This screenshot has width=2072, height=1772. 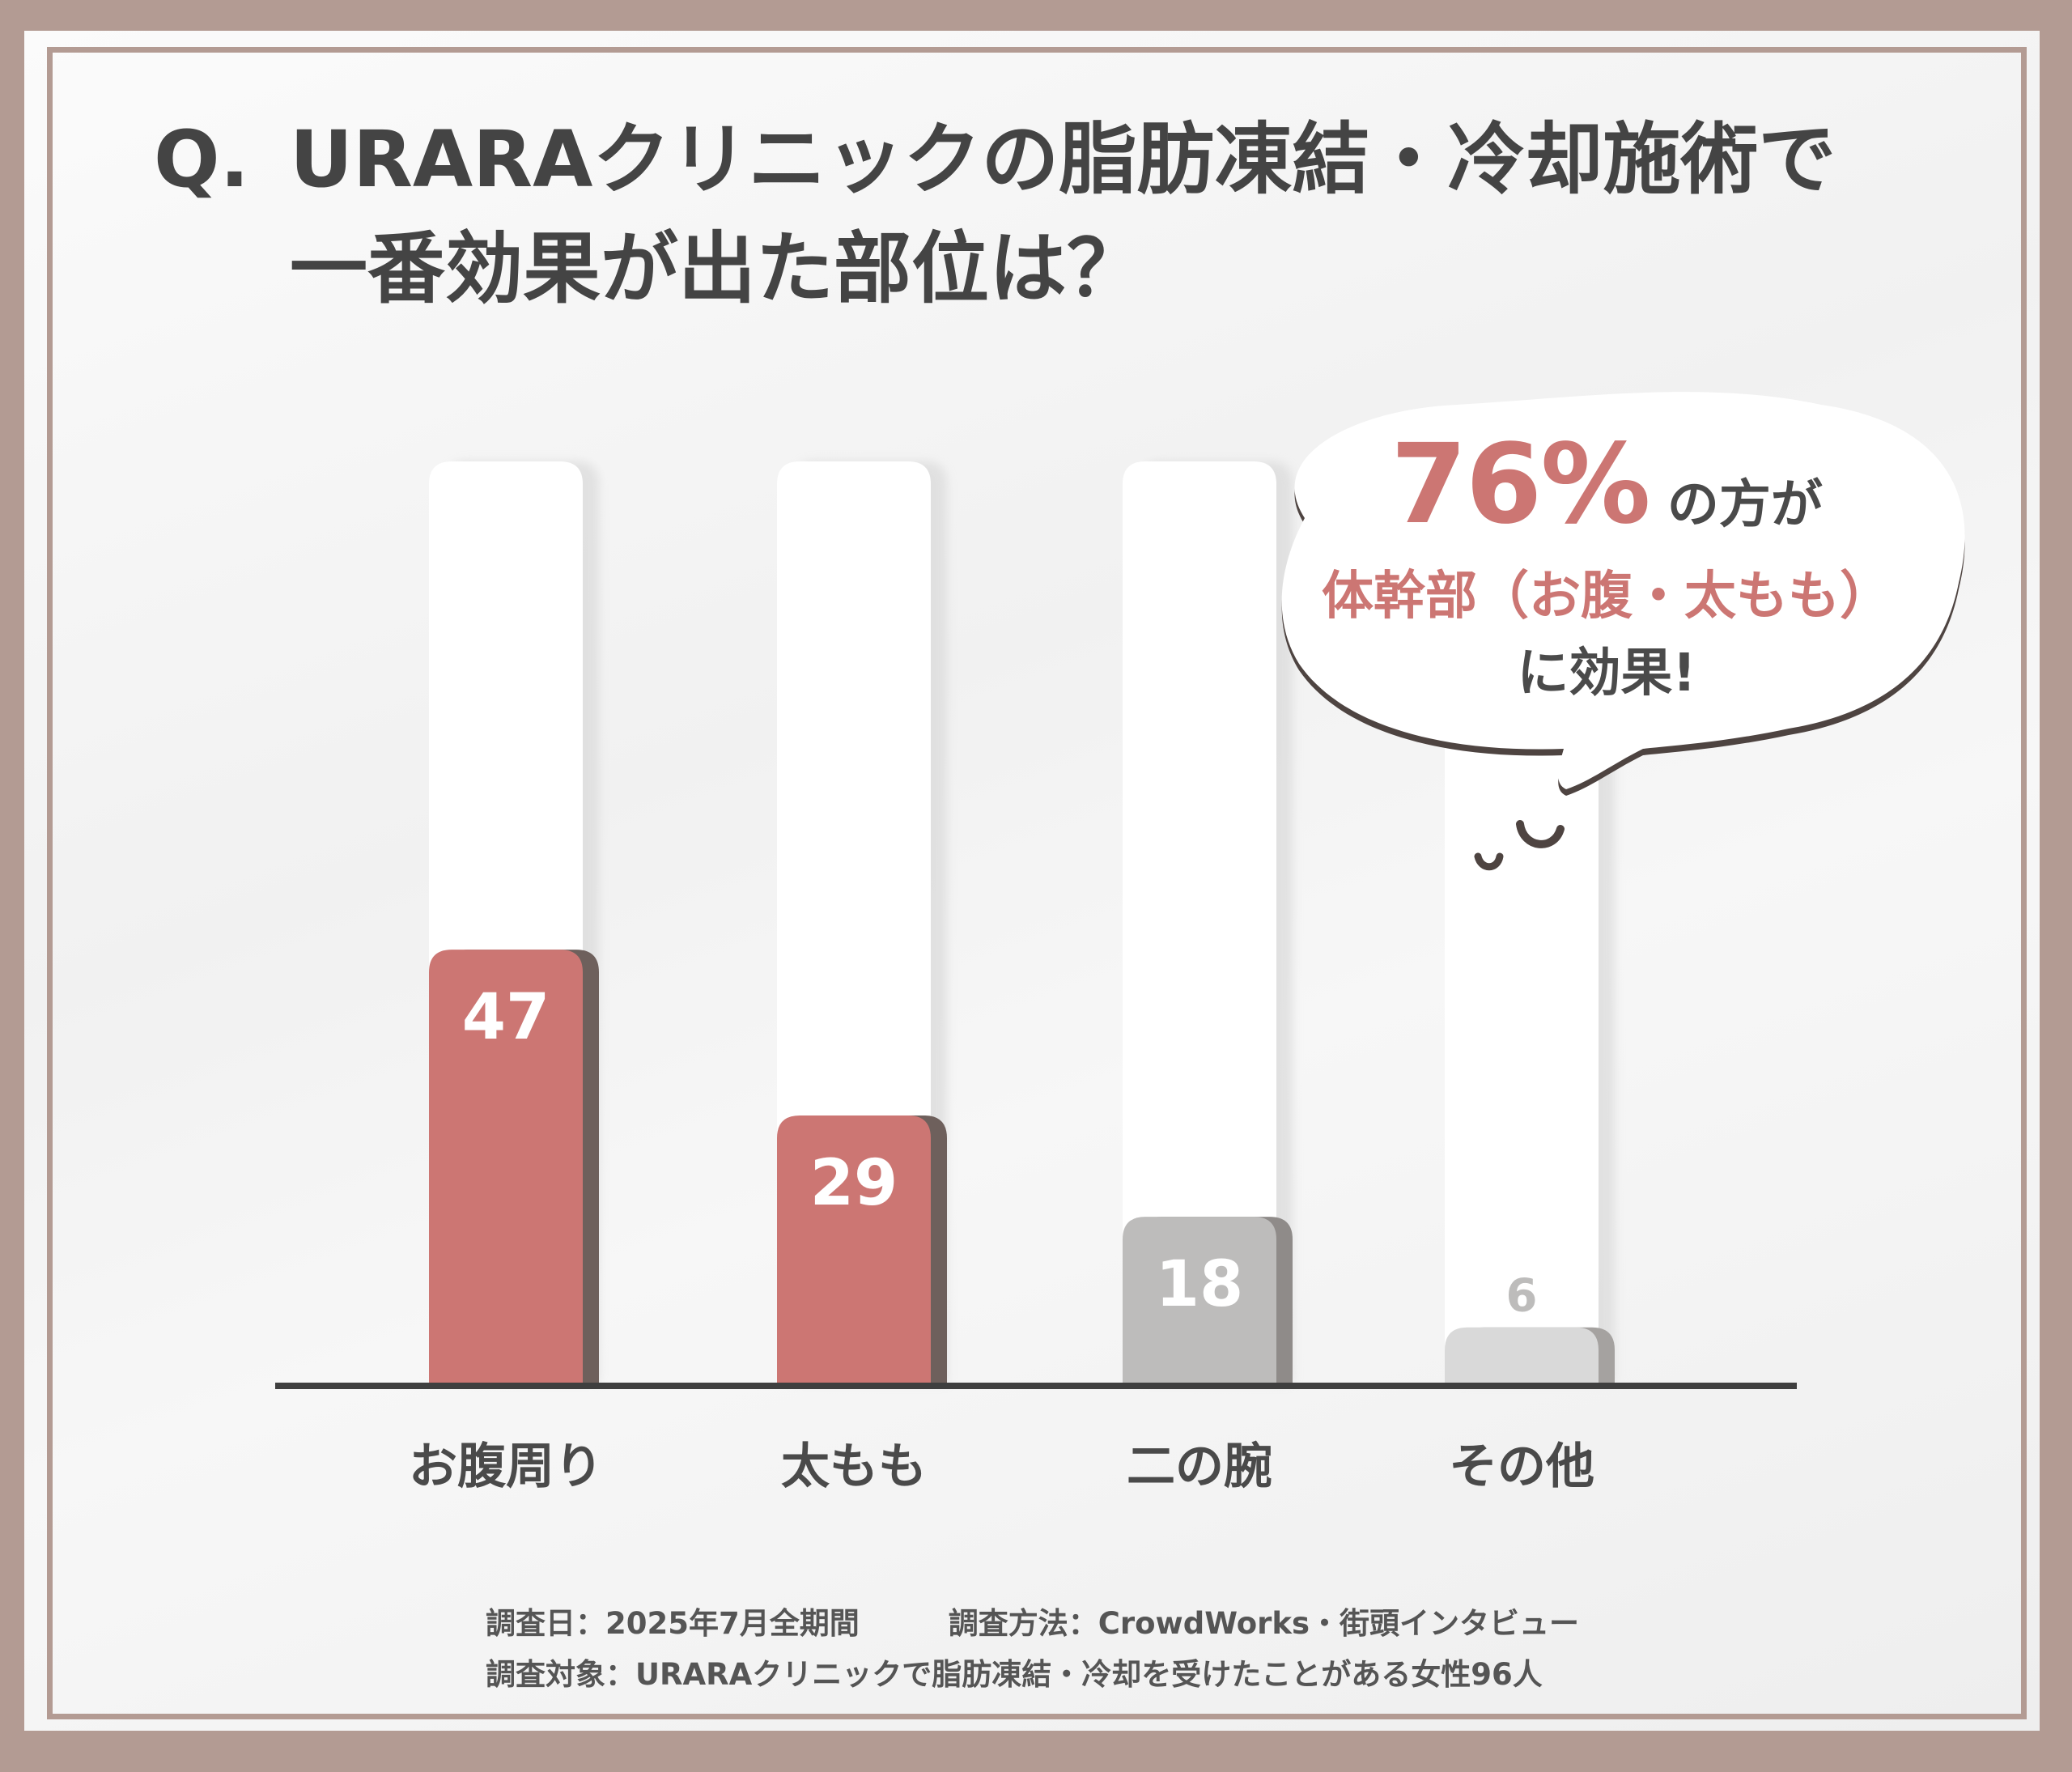 What do you see at coordinates (1264, 1624) in the screenshot?
I see `survey-method: 調査方法：CrowdWorks・街頭インタビュー` at bounding box center [1264, 1624].